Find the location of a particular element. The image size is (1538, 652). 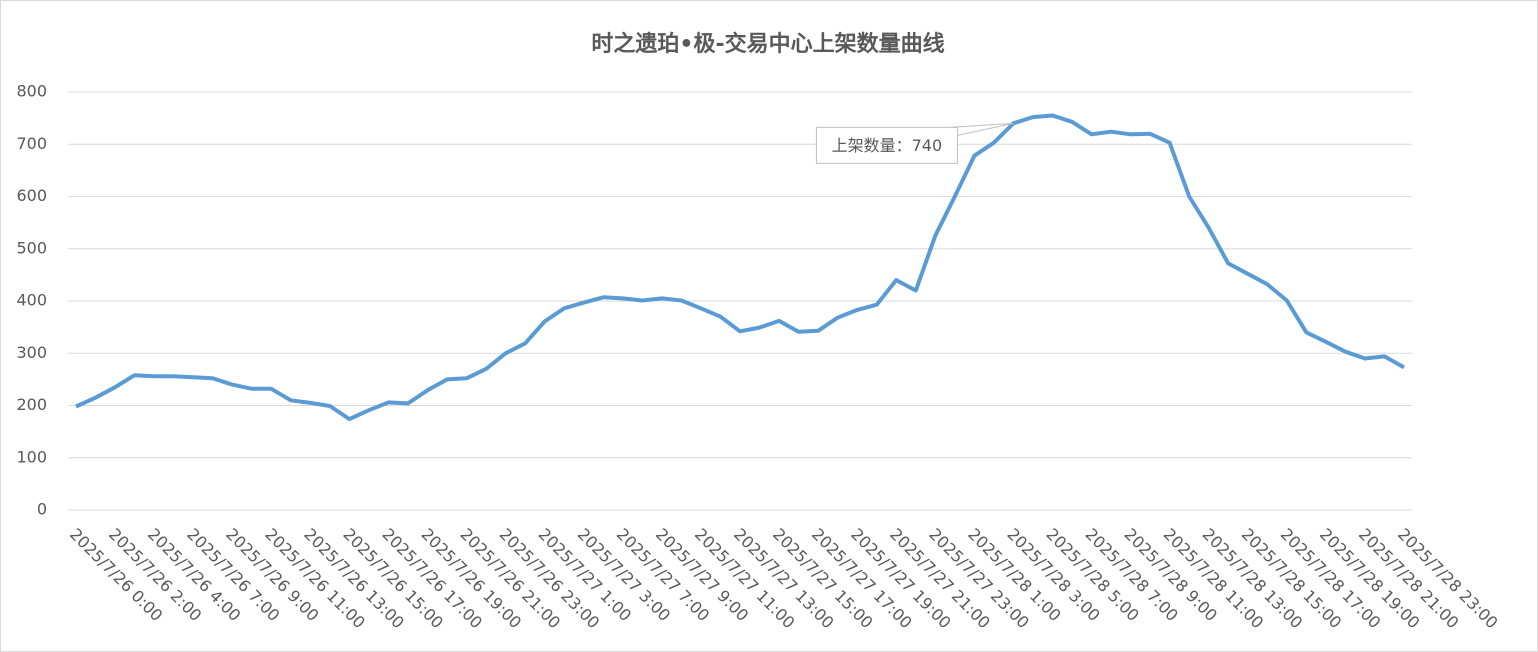

y-tick-label: 0 is located at coordinates (42, 509).